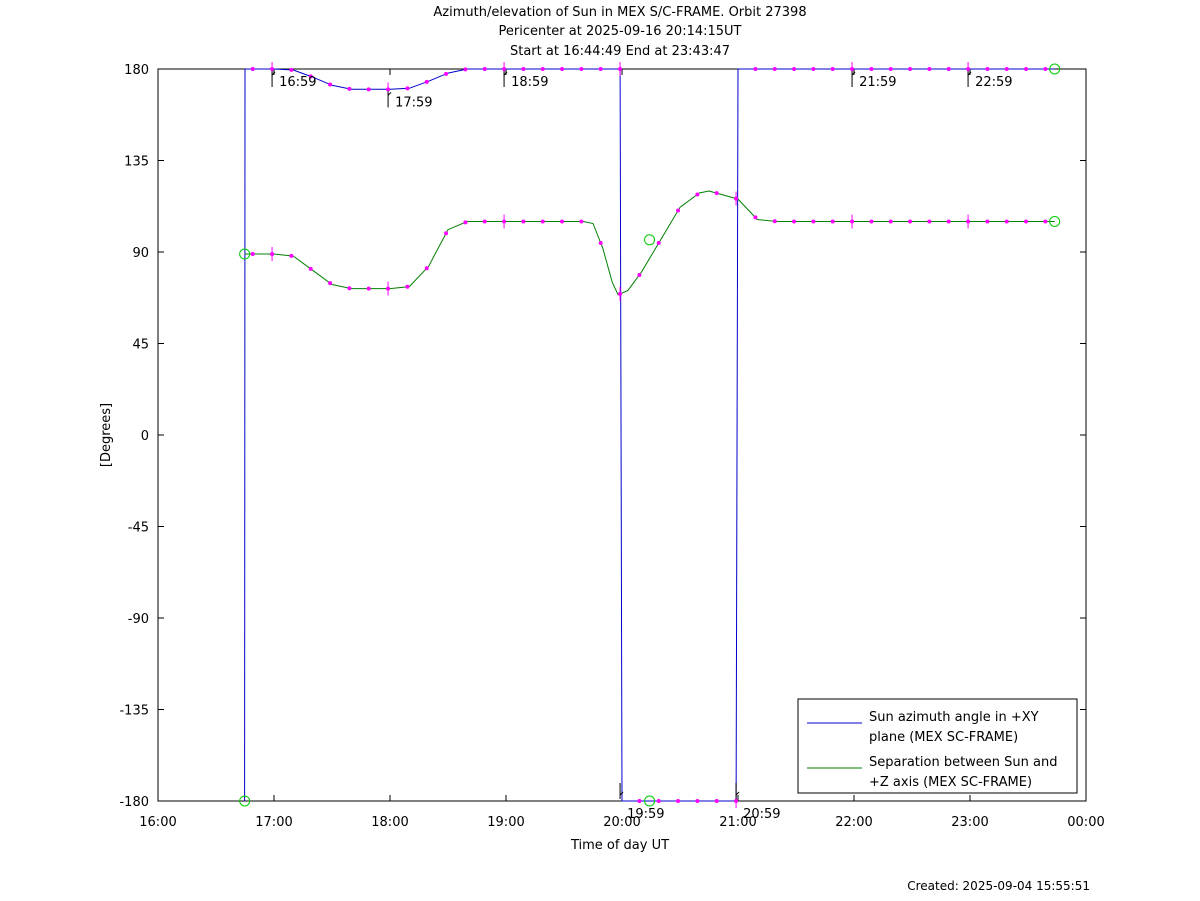 The width and height of the screenshot is (1200, 901). What do you see at coordinates (157, 822) in the screenshot?
I see `x-tick-label: 16:00` at bounding box center [157, 822].